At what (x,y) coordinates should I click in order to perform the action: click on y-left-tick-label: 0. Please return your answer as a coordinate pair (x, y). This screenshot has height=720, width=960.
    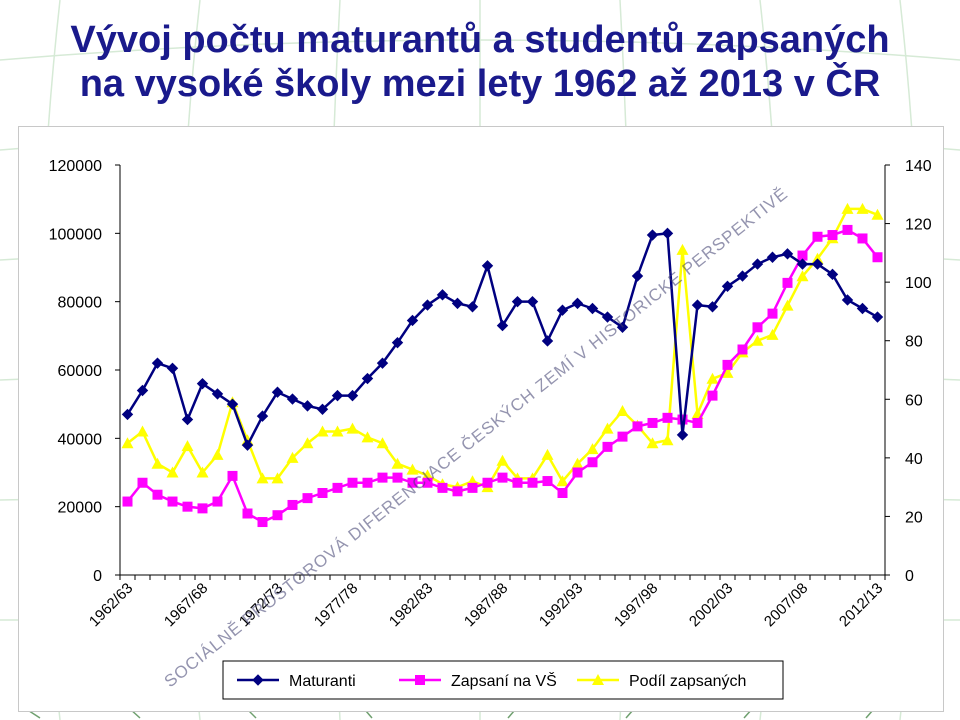
    Looking at the image, I should click on (97, 576).